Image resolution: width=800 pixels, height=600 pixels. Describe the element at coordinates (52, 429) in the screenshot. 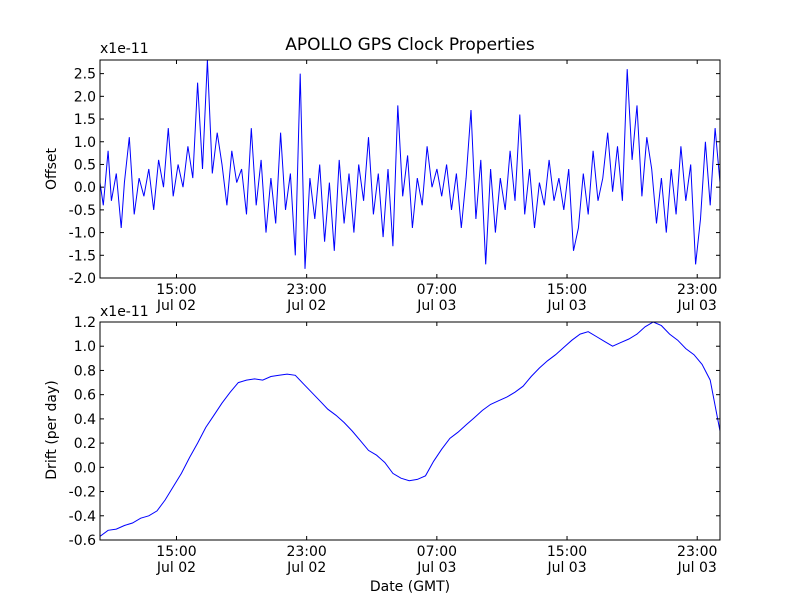

I see `drift-y-axis-label: Drift (per day)` at that location.